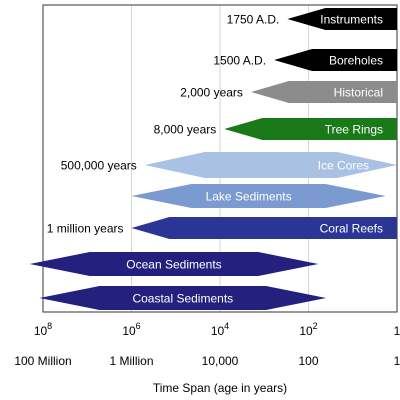  Describe the element at coordinates (356, 61) in the screenshot. I see `bar-label: Boreholes` at that location.